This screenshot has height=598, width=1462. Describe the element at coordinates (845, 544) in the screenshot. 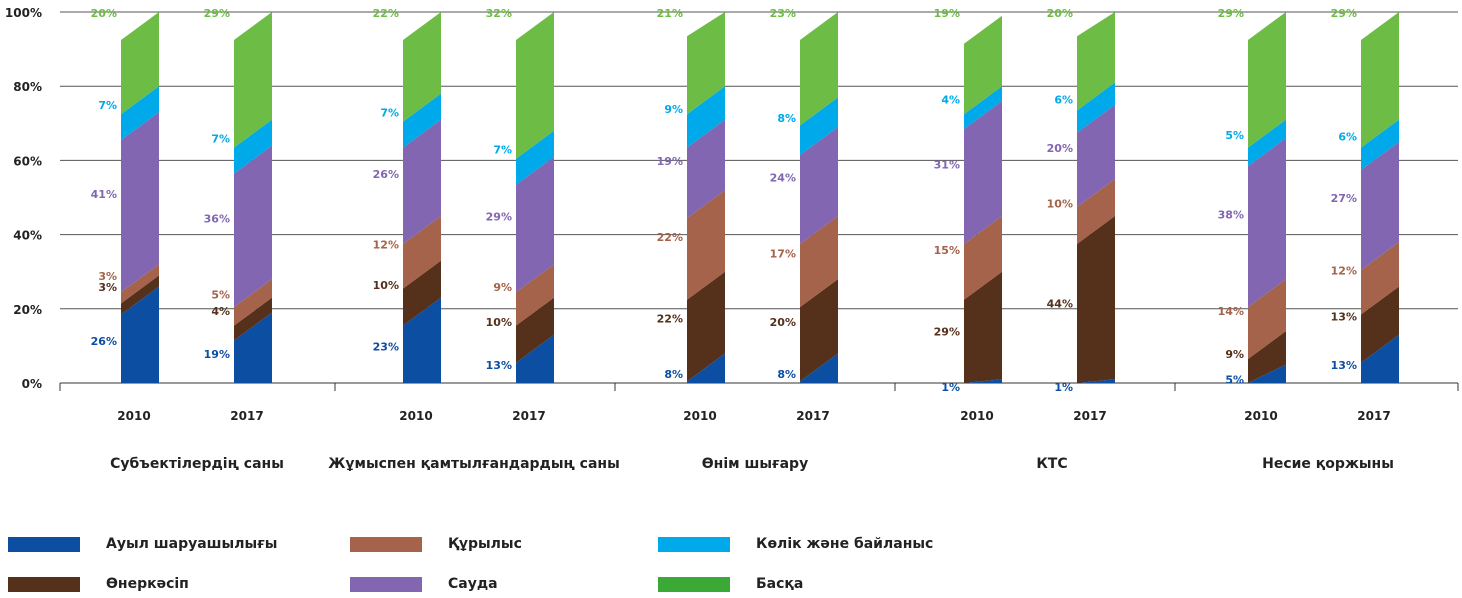

I see `legend-label: Көлік және байланыс` at that location.